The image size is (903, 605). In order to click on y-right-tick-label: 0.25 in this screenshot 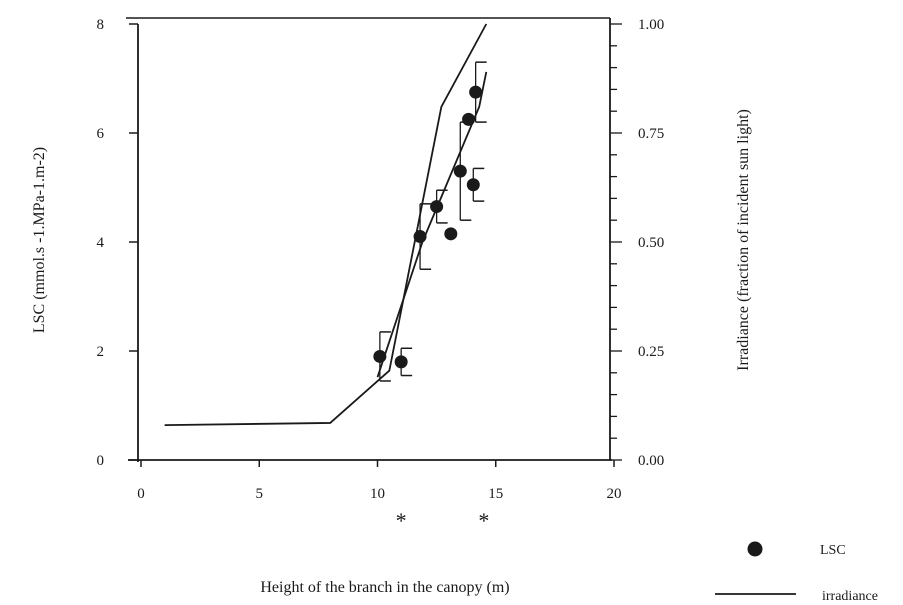, I will do `click(651, 352)`.